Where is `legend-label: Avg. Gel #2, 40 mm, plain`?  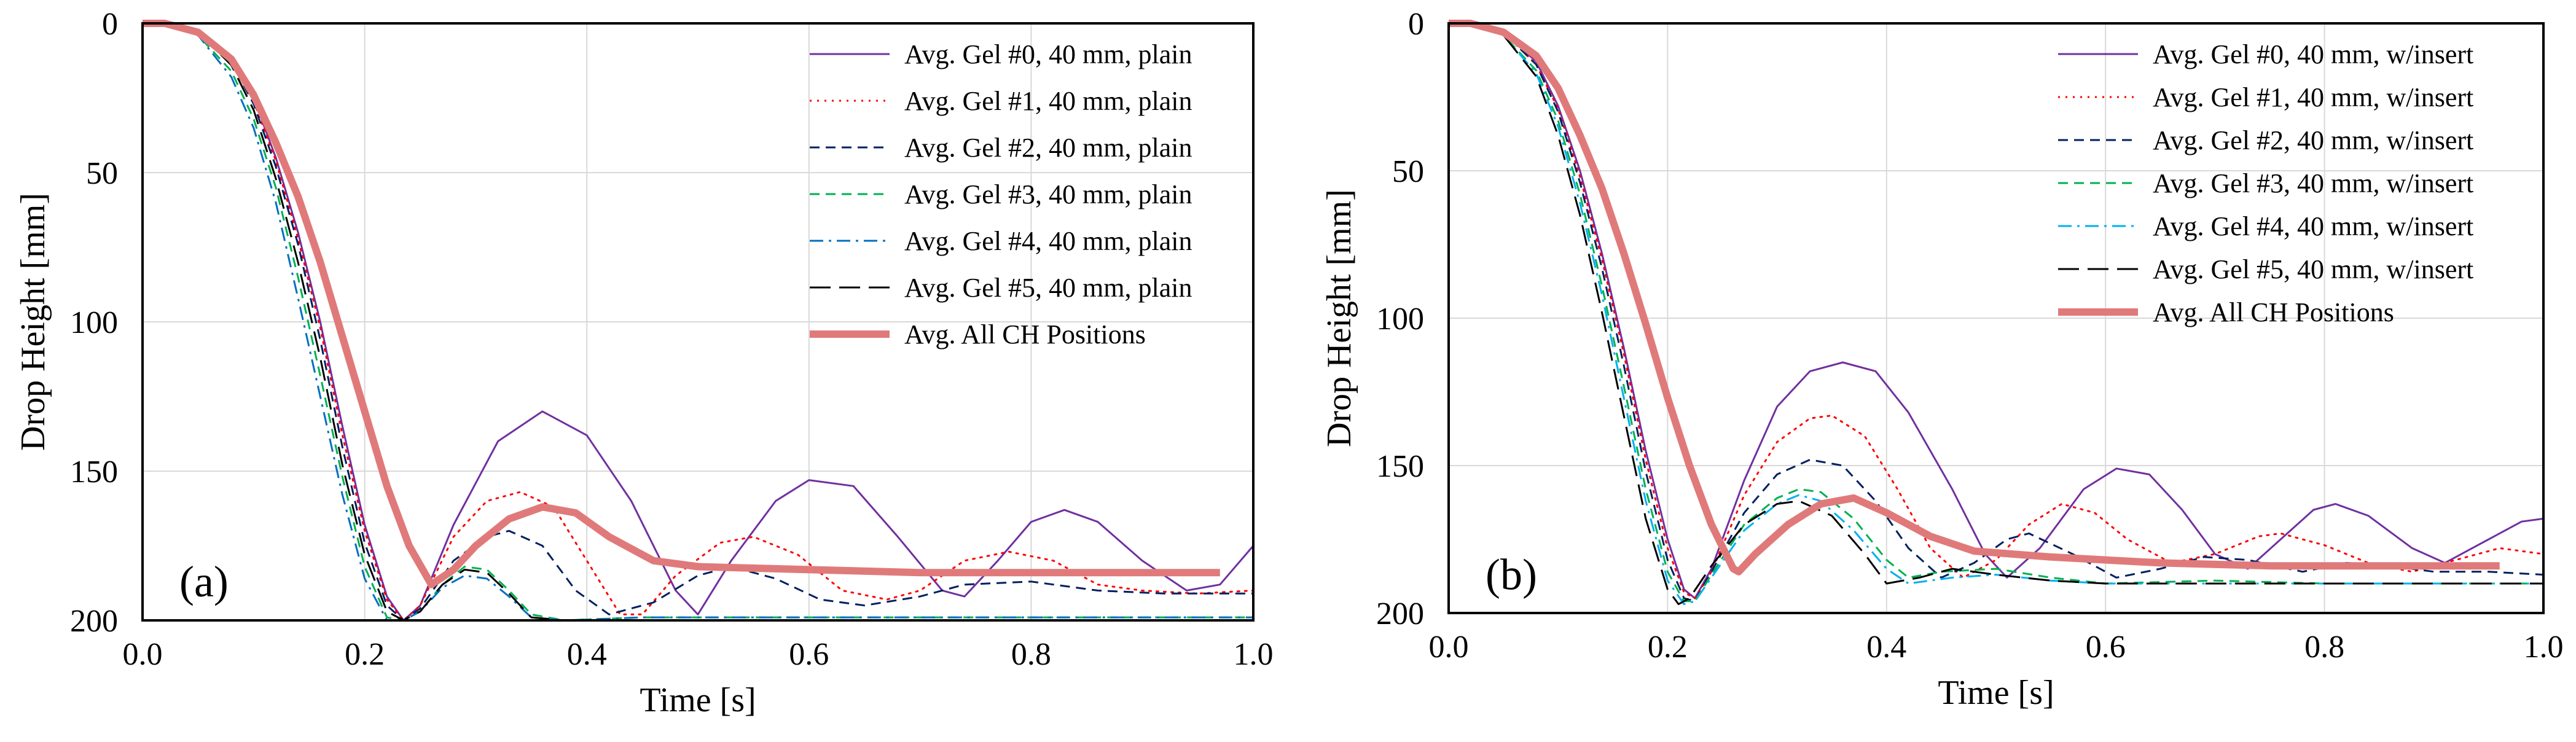
legend-label: Avg. Gel #2, 40 mm, plain is located at coordinates (1048, 148).